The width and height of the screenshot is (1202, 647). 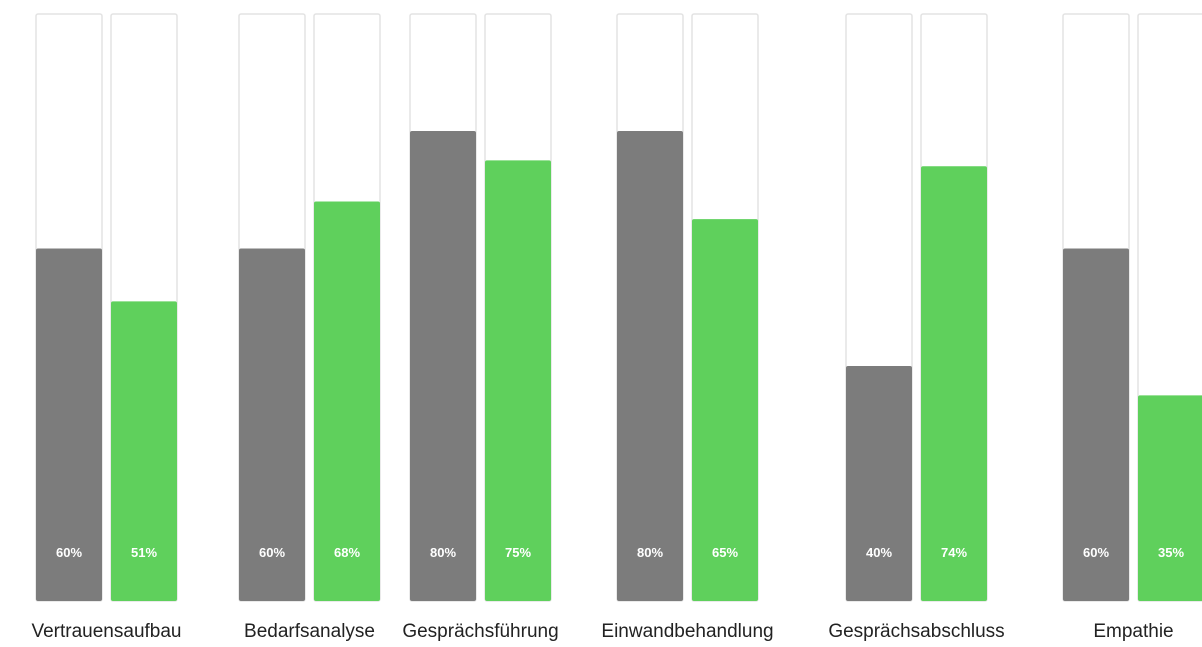 What do you see at coordinates (480, 631) in the screenshot?
I see `category-label-gesprachsfuhrung: Gesprächsführung` at bounding box center [480, 631].